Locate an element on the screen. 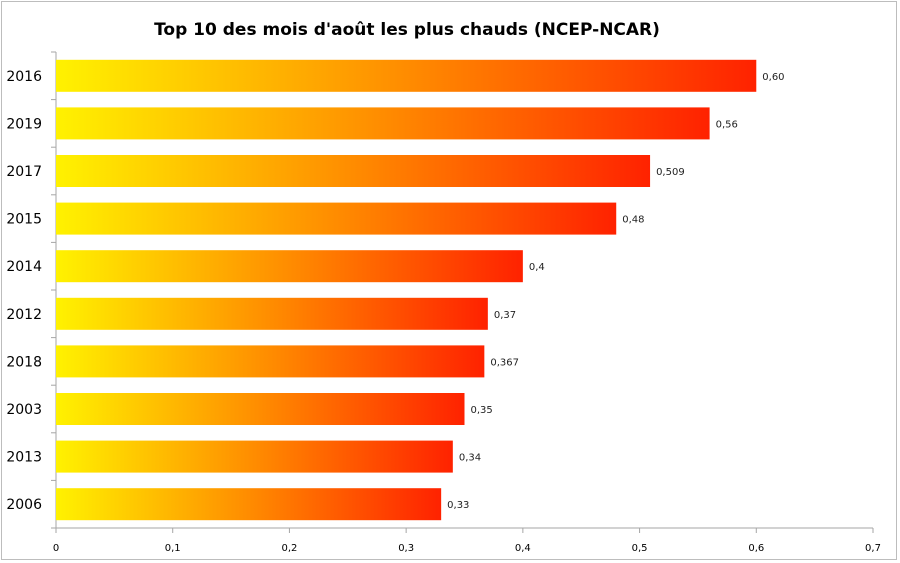 The width and height of the screenshot is (900, 563). x-tick-label: 0,1 is located at coordinates (173, 548).